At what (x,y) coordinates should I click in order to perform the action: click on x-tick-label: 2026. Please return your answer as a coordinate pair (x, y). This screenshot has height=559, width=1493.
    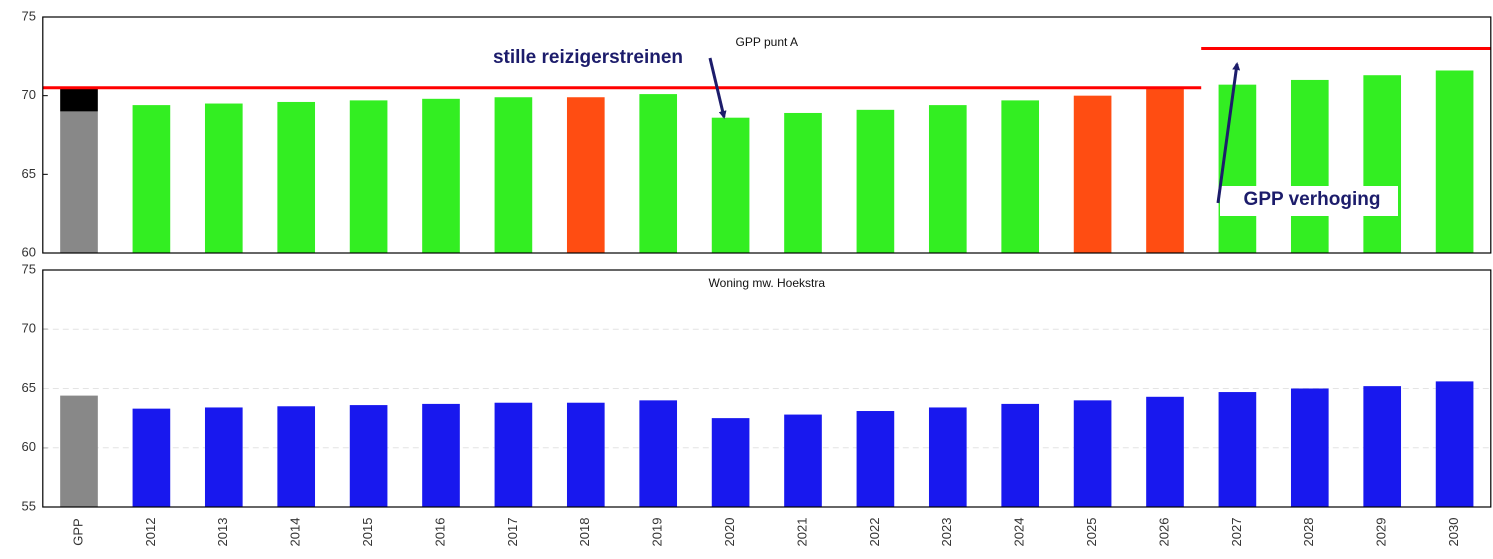
    Looking at the image, I should click on (1163, 532).